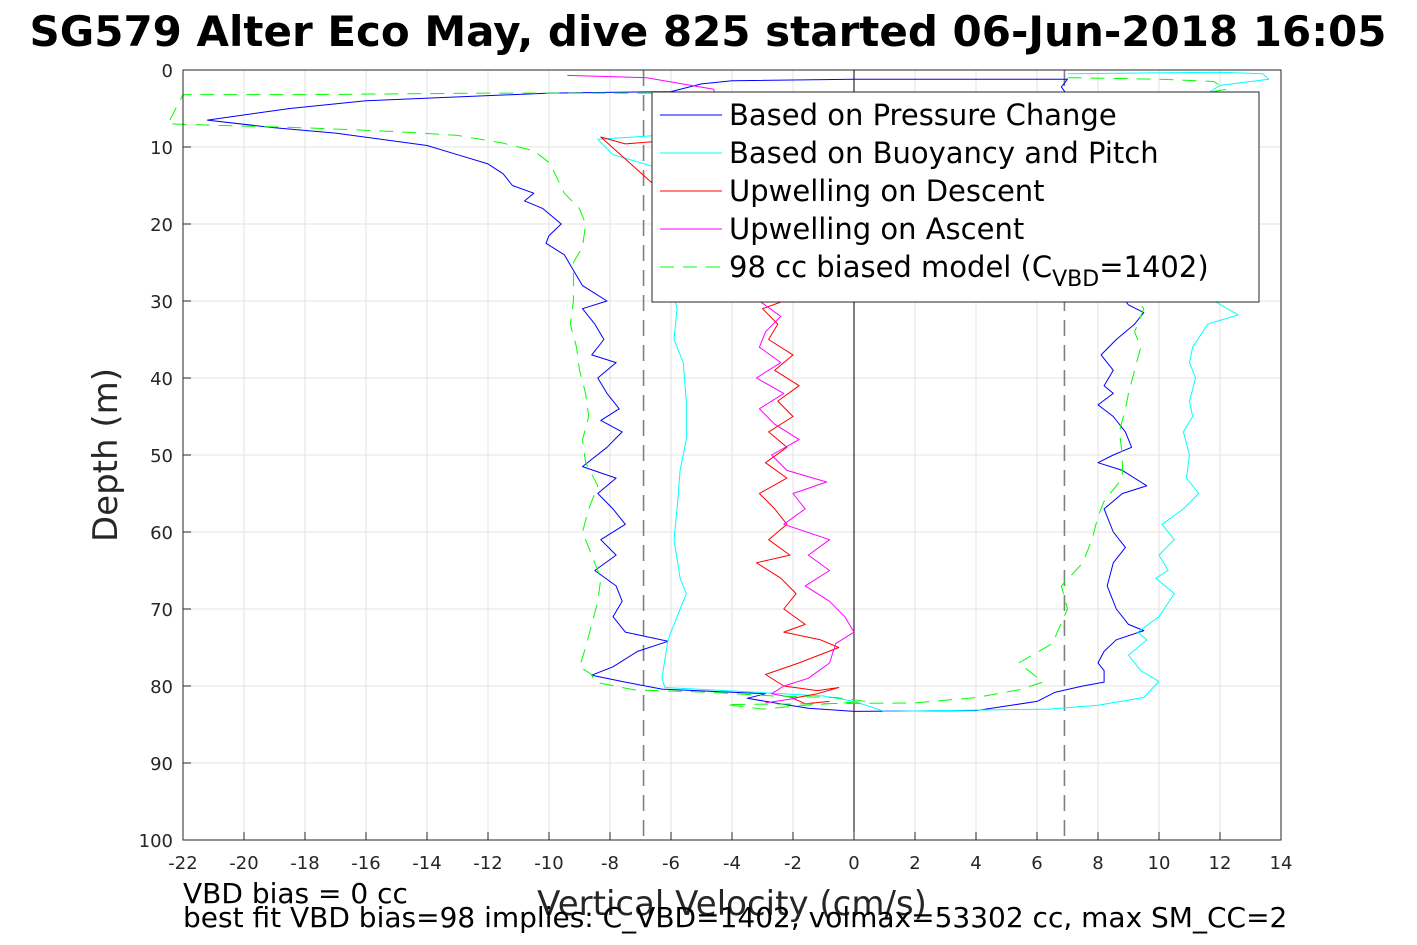  What do you see at coordinates (671, 863) in the screenshot?
I see `x-tick-label: -6` at bounding box center [671, 863].